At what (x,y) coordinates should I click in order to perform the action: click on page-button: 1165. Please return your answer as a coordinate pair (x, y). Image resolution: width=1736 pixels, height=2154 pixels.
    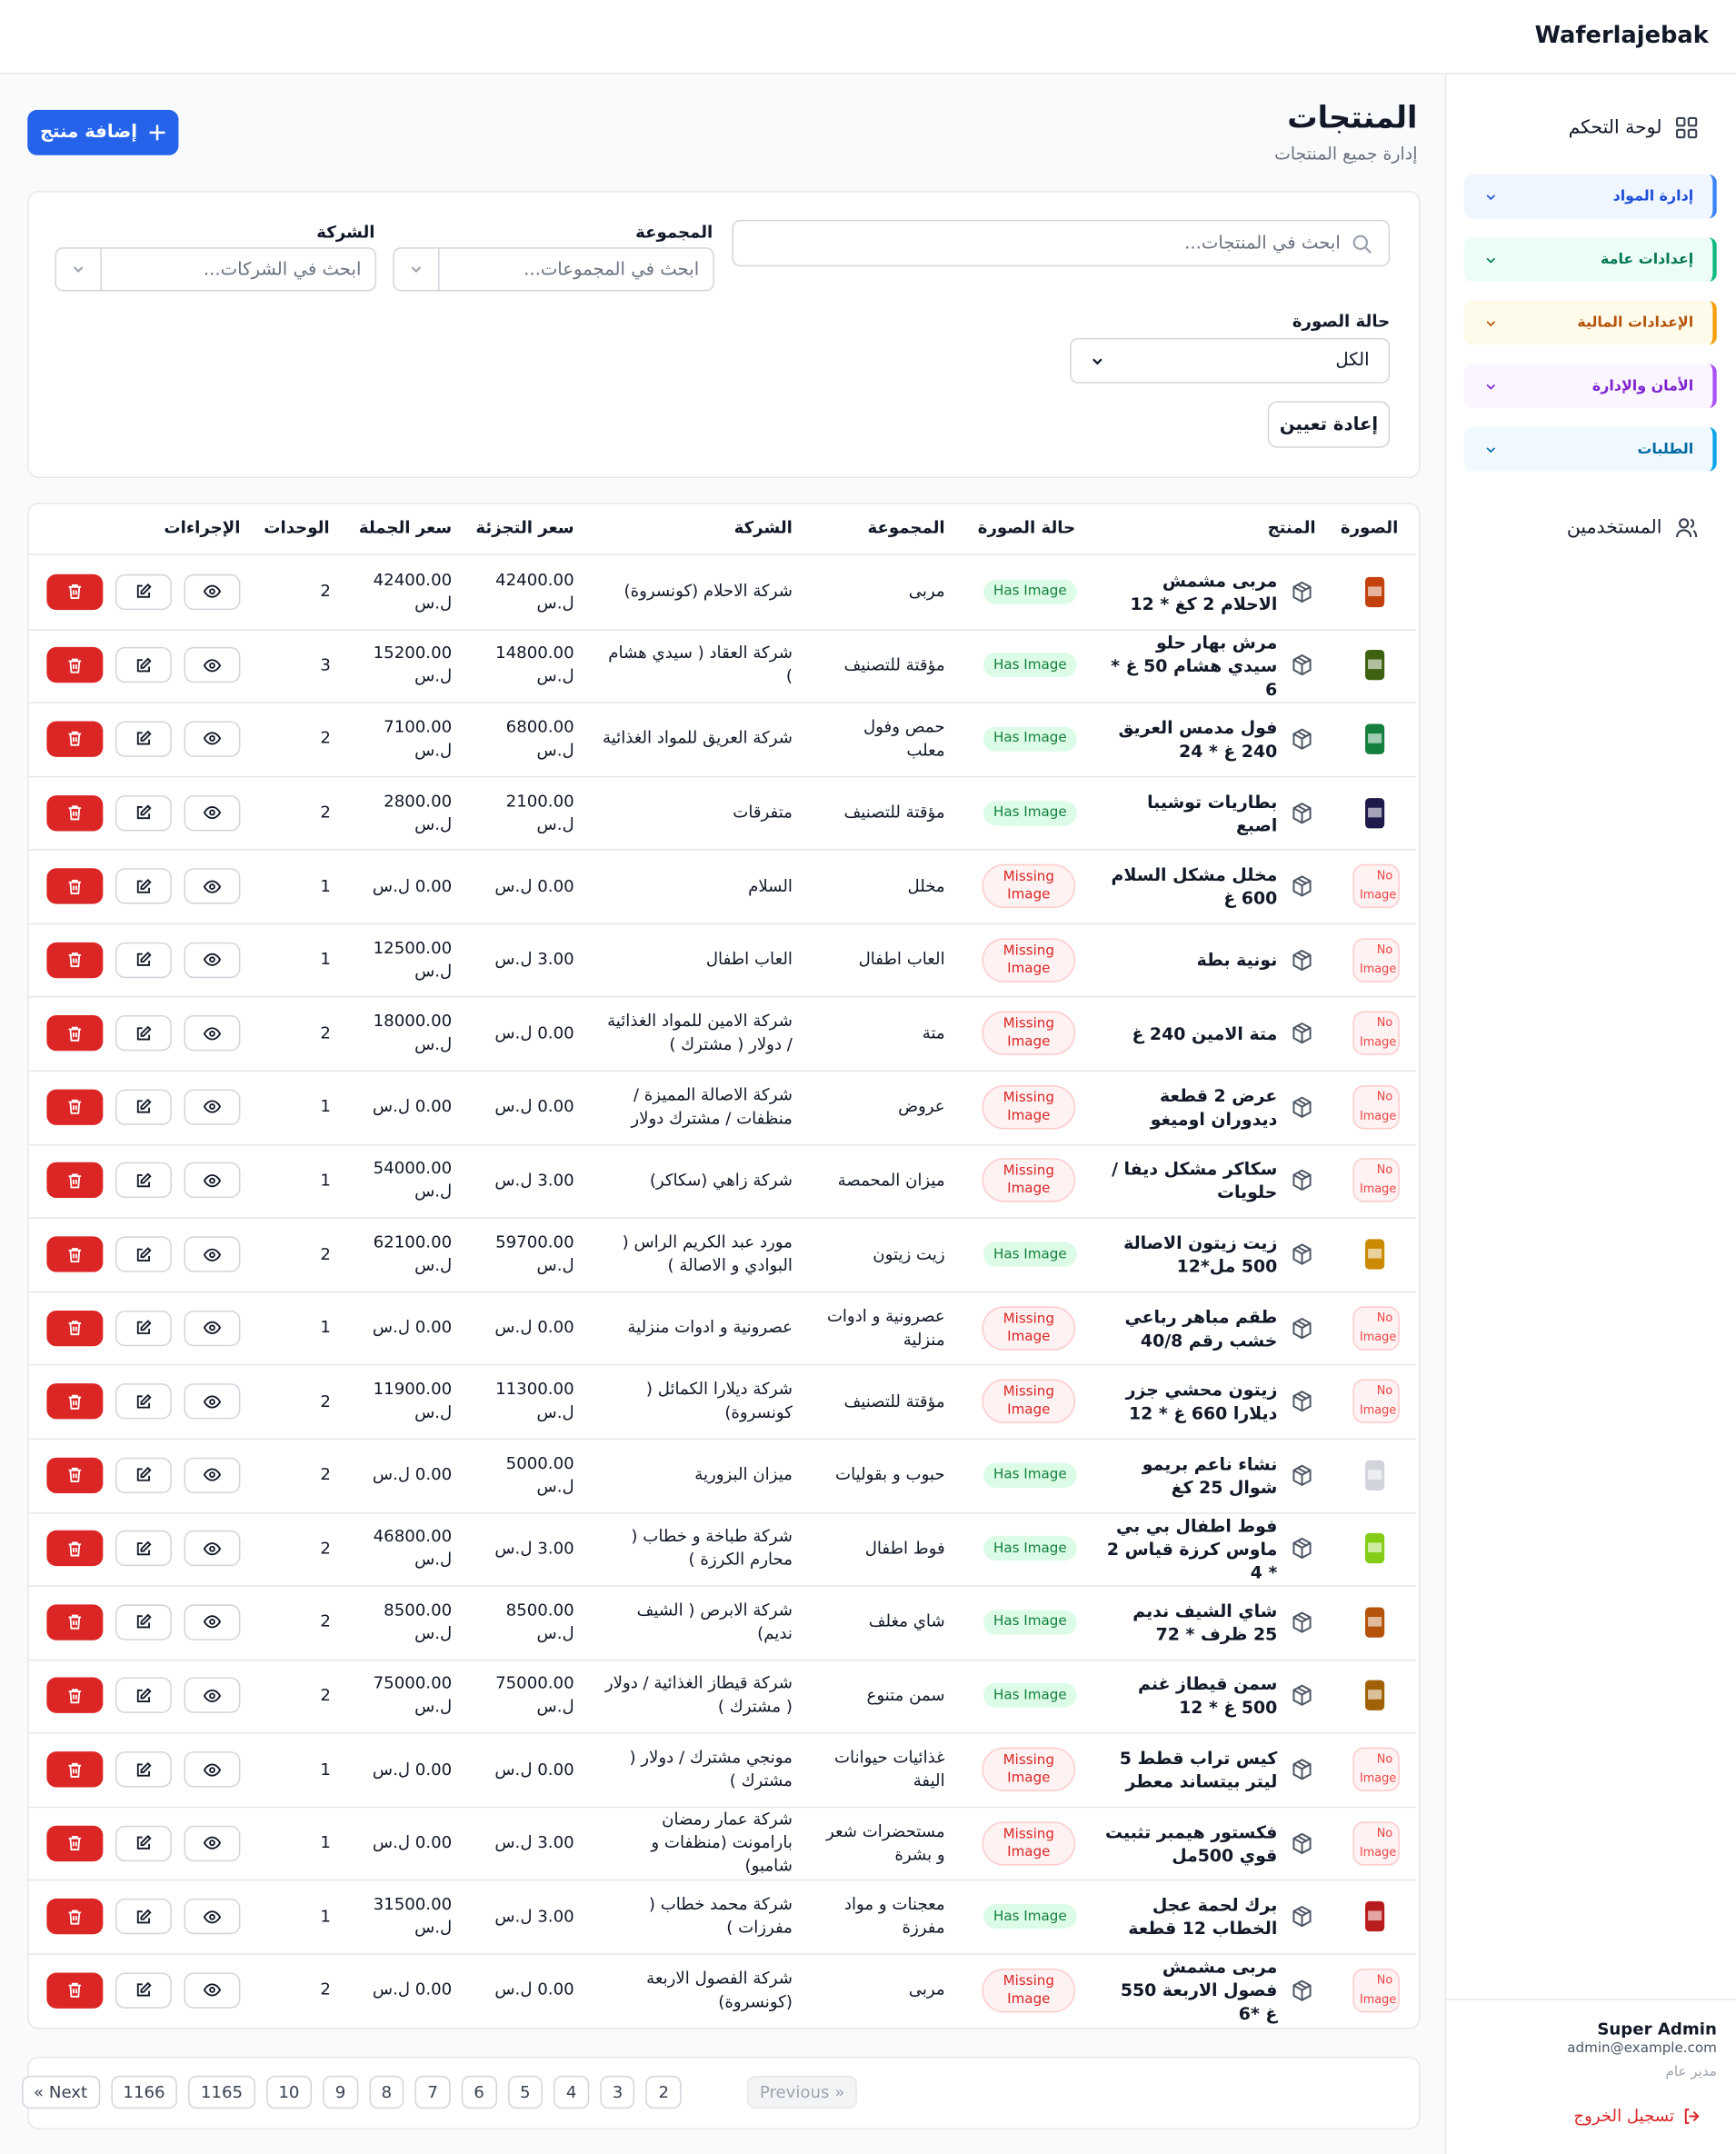
    Looking at the image, I should click on (222, 2092).